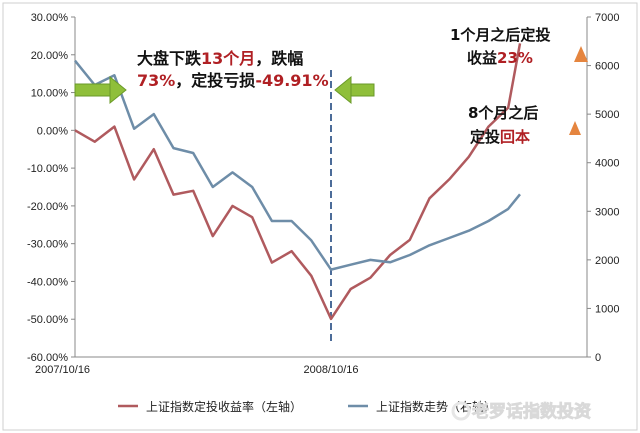 The height and width of the screenshot is (433, 640). Describe the element at coordinates (575, 128) in the screenshot. I see `orange-marker-breakeven` at that location.